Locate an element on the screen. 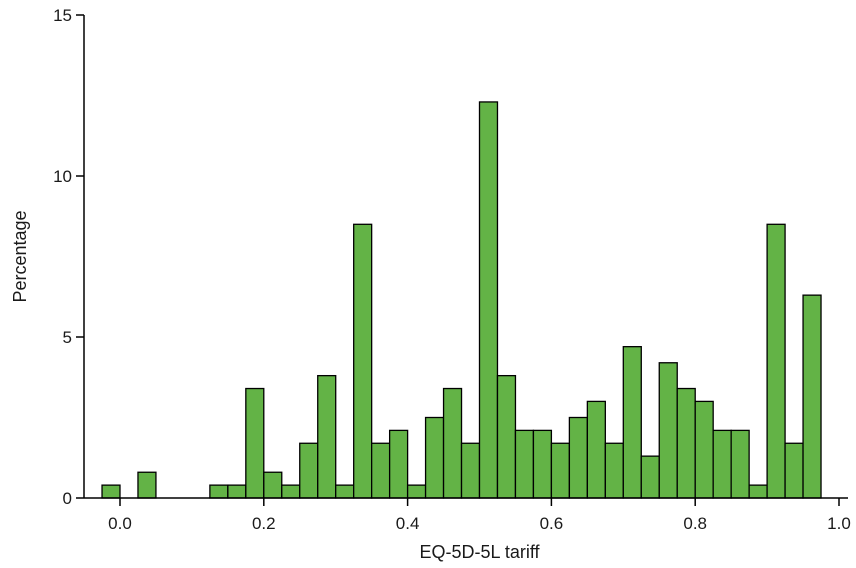 The width and height of the screenshot is (856, 568). x-tick-label: 0.0 is located at coordinates (120, 523).